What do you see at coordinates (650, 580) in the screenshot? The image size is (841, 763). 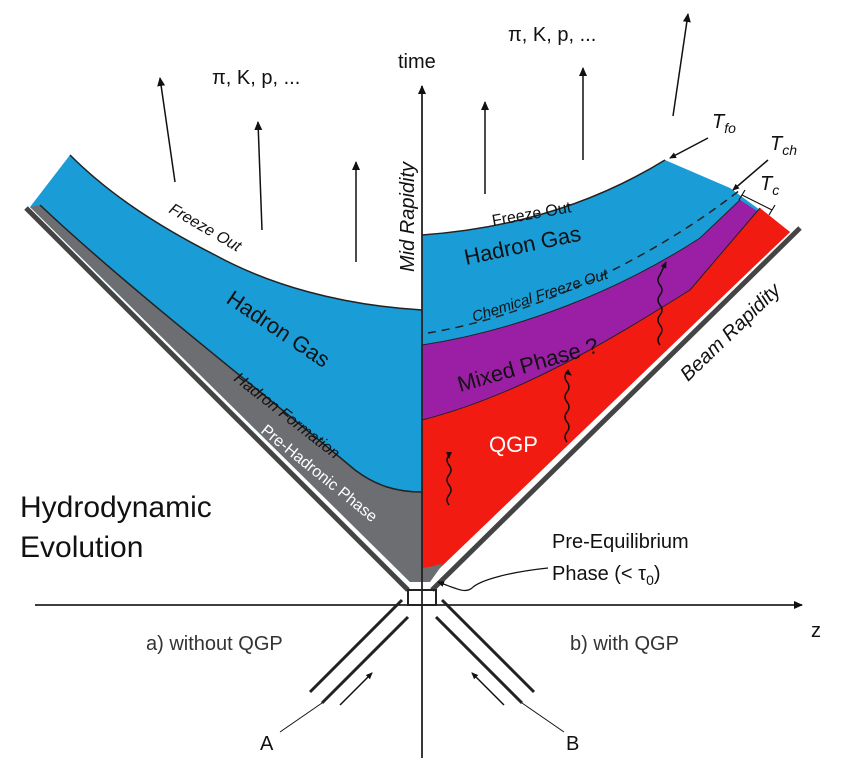 I see `tau-subscript: 0` at bounding box center [650, 580].